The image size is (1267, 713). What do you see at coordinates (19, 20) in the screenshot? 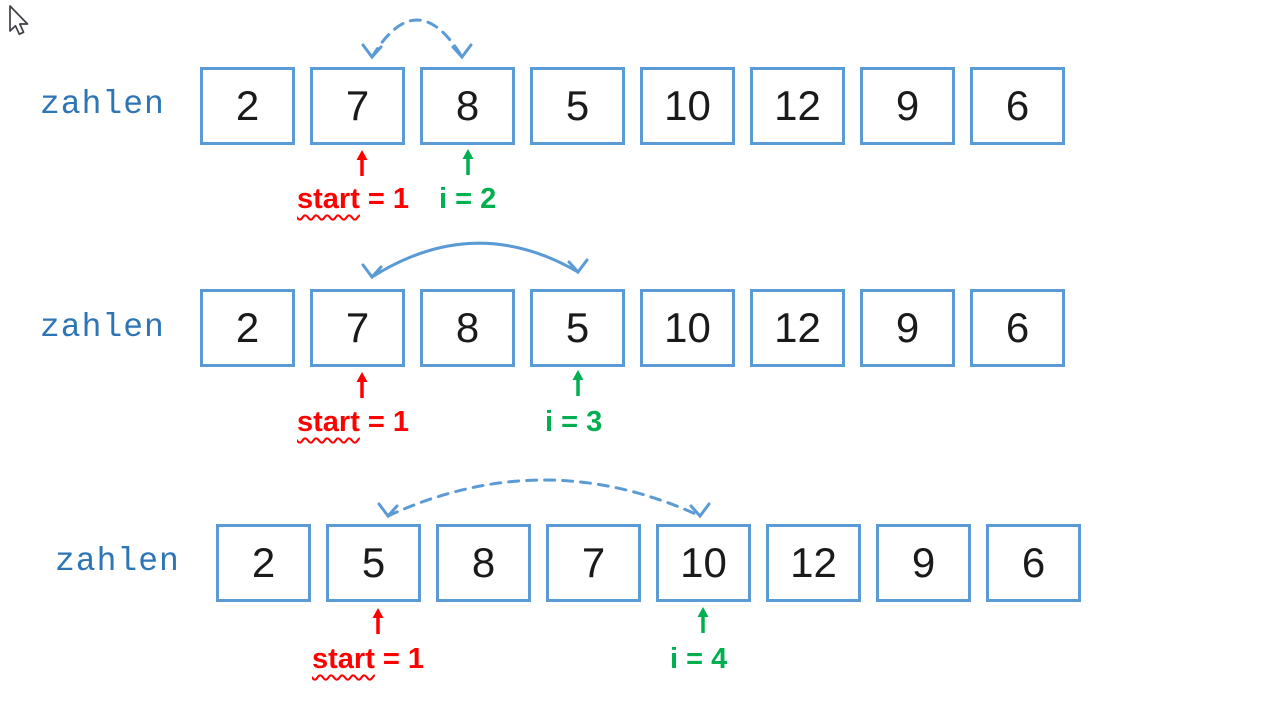
I see `mouse-cursor-icon` at bounding box center [19, 20].